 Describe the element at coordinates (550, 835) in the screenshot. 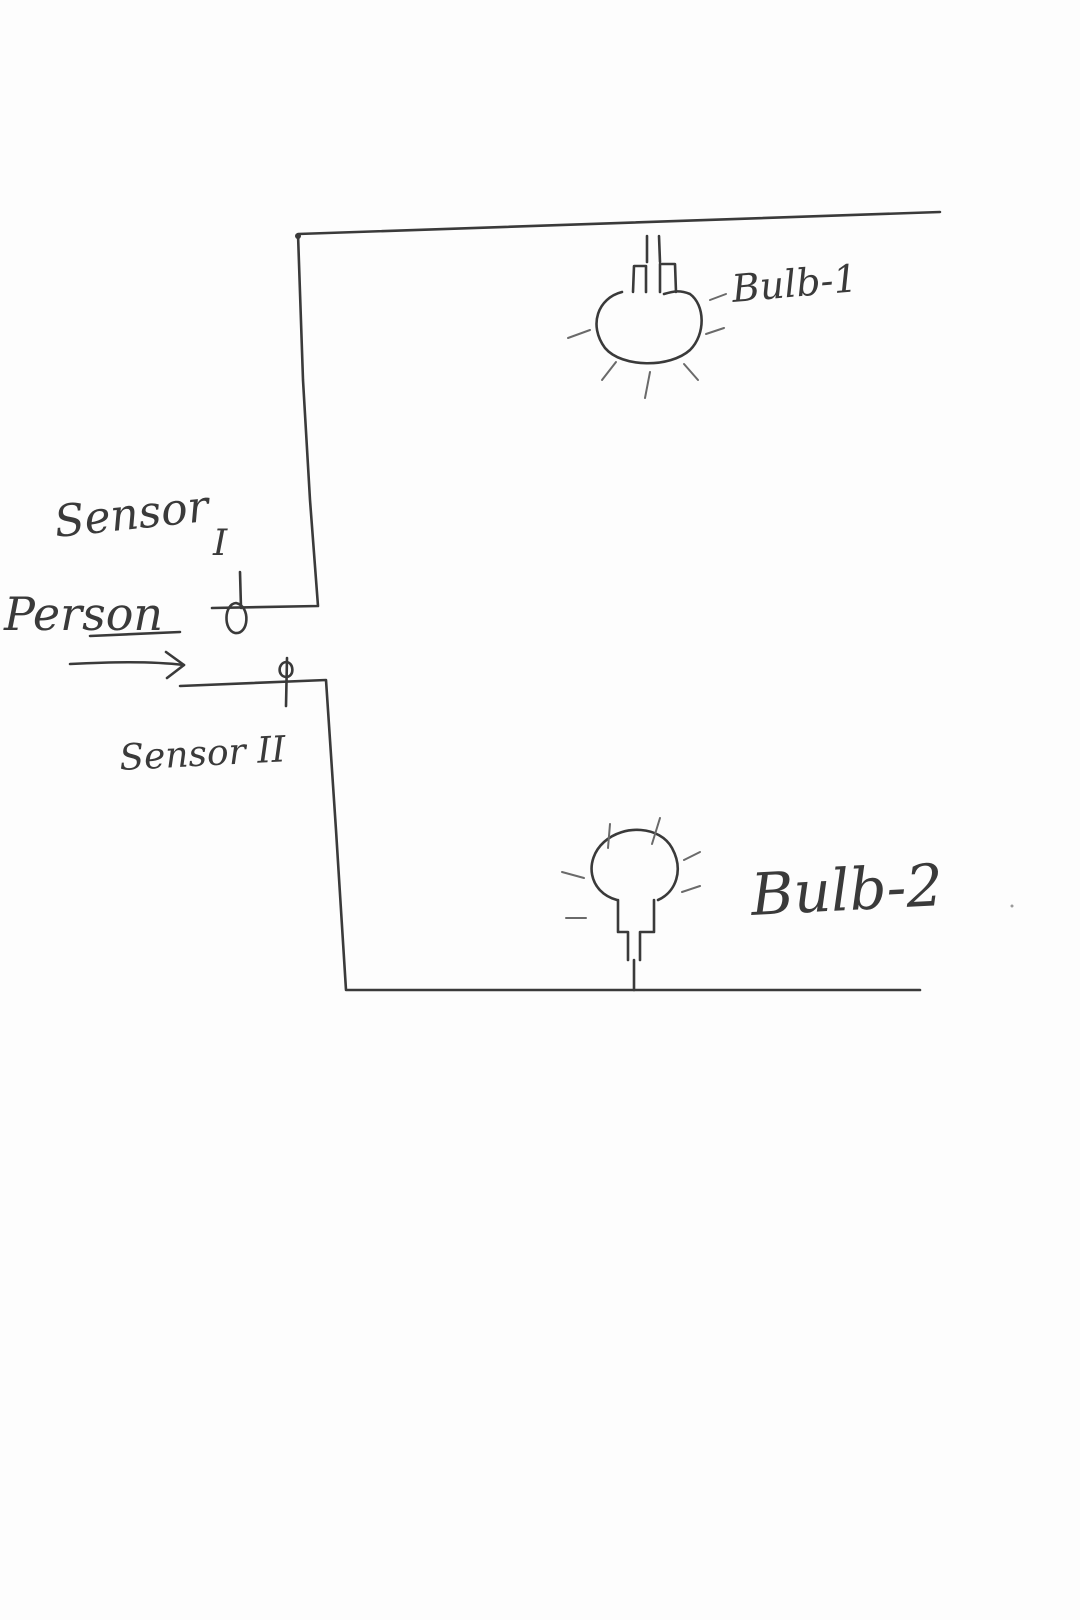

I see `lower-wire` at that location.